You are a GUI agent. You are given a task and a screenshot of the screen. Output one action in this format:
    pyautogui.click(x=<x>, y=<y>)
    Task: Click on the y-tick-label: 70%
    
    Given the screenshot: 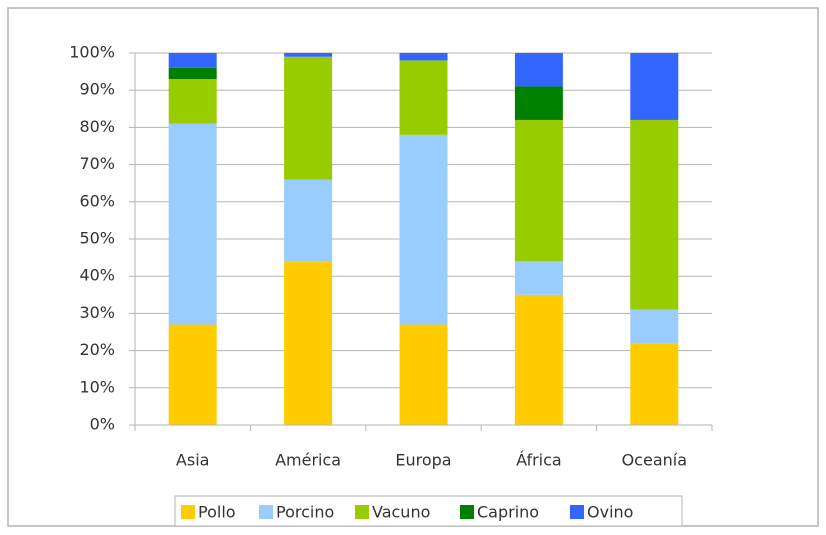 What is the action you would take?
    pyautogui.click(x=97, y=163)
    